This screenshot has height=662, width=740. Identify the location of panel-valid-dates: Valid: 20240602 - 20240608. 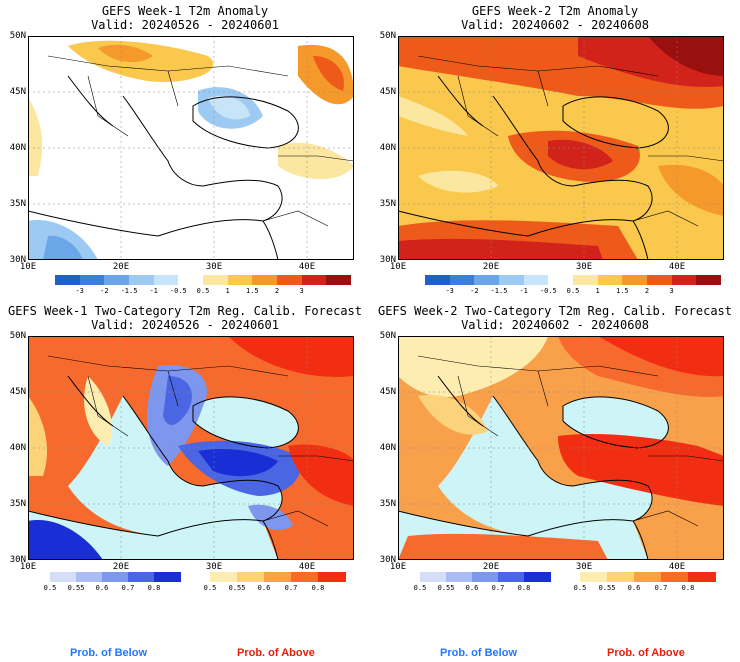
(555, 325).